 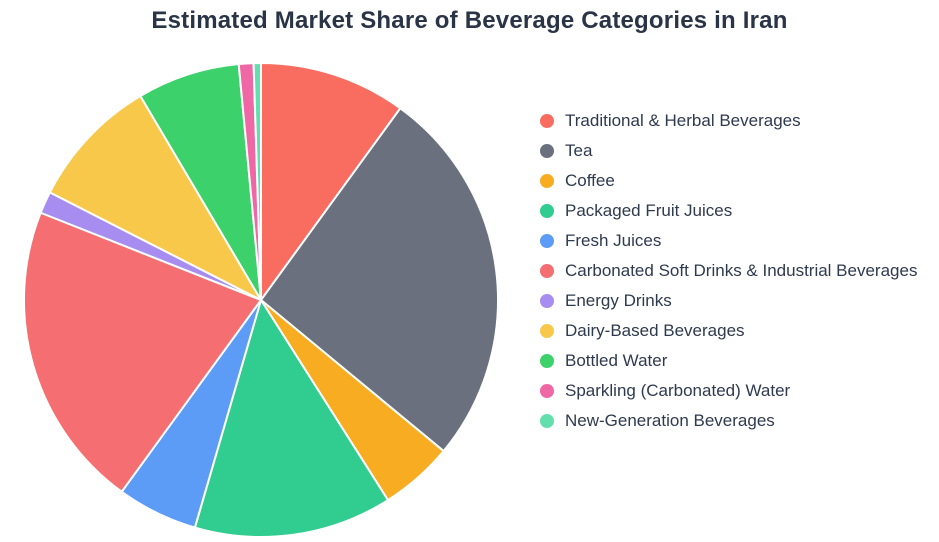 What do you see at coordinates (291, 418) in the screenshot?
I see `pie-slice-packaged-fruit-juices` at bounding box center [291, 418].